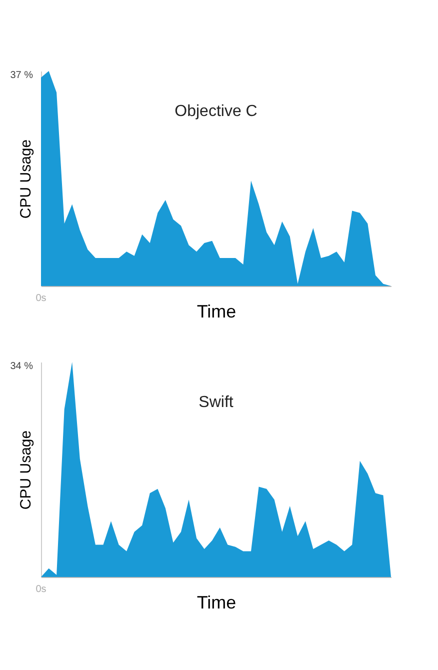 The width and height of the screenshot is (438, 670). What do you see at coordinates (22, 366) in the screenshot?
I see `text: 34 %` at bounding box center [22, 366].